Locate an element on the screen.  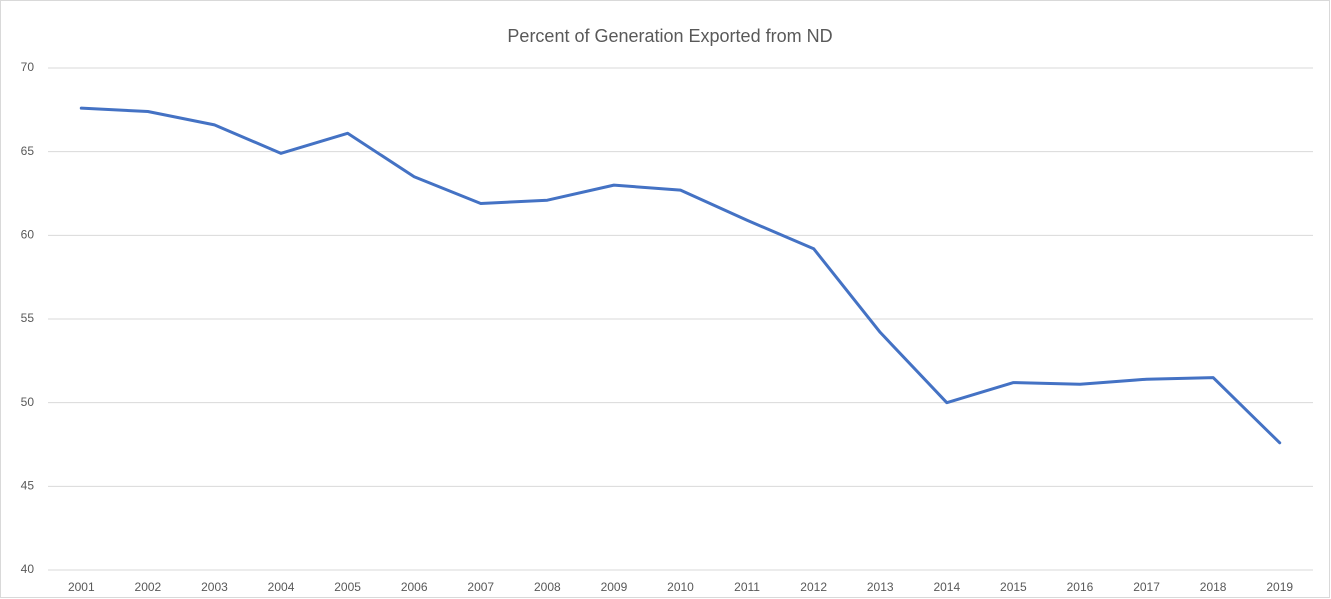
x-tick-label: 2017 is located at coordinates (1146, 587).